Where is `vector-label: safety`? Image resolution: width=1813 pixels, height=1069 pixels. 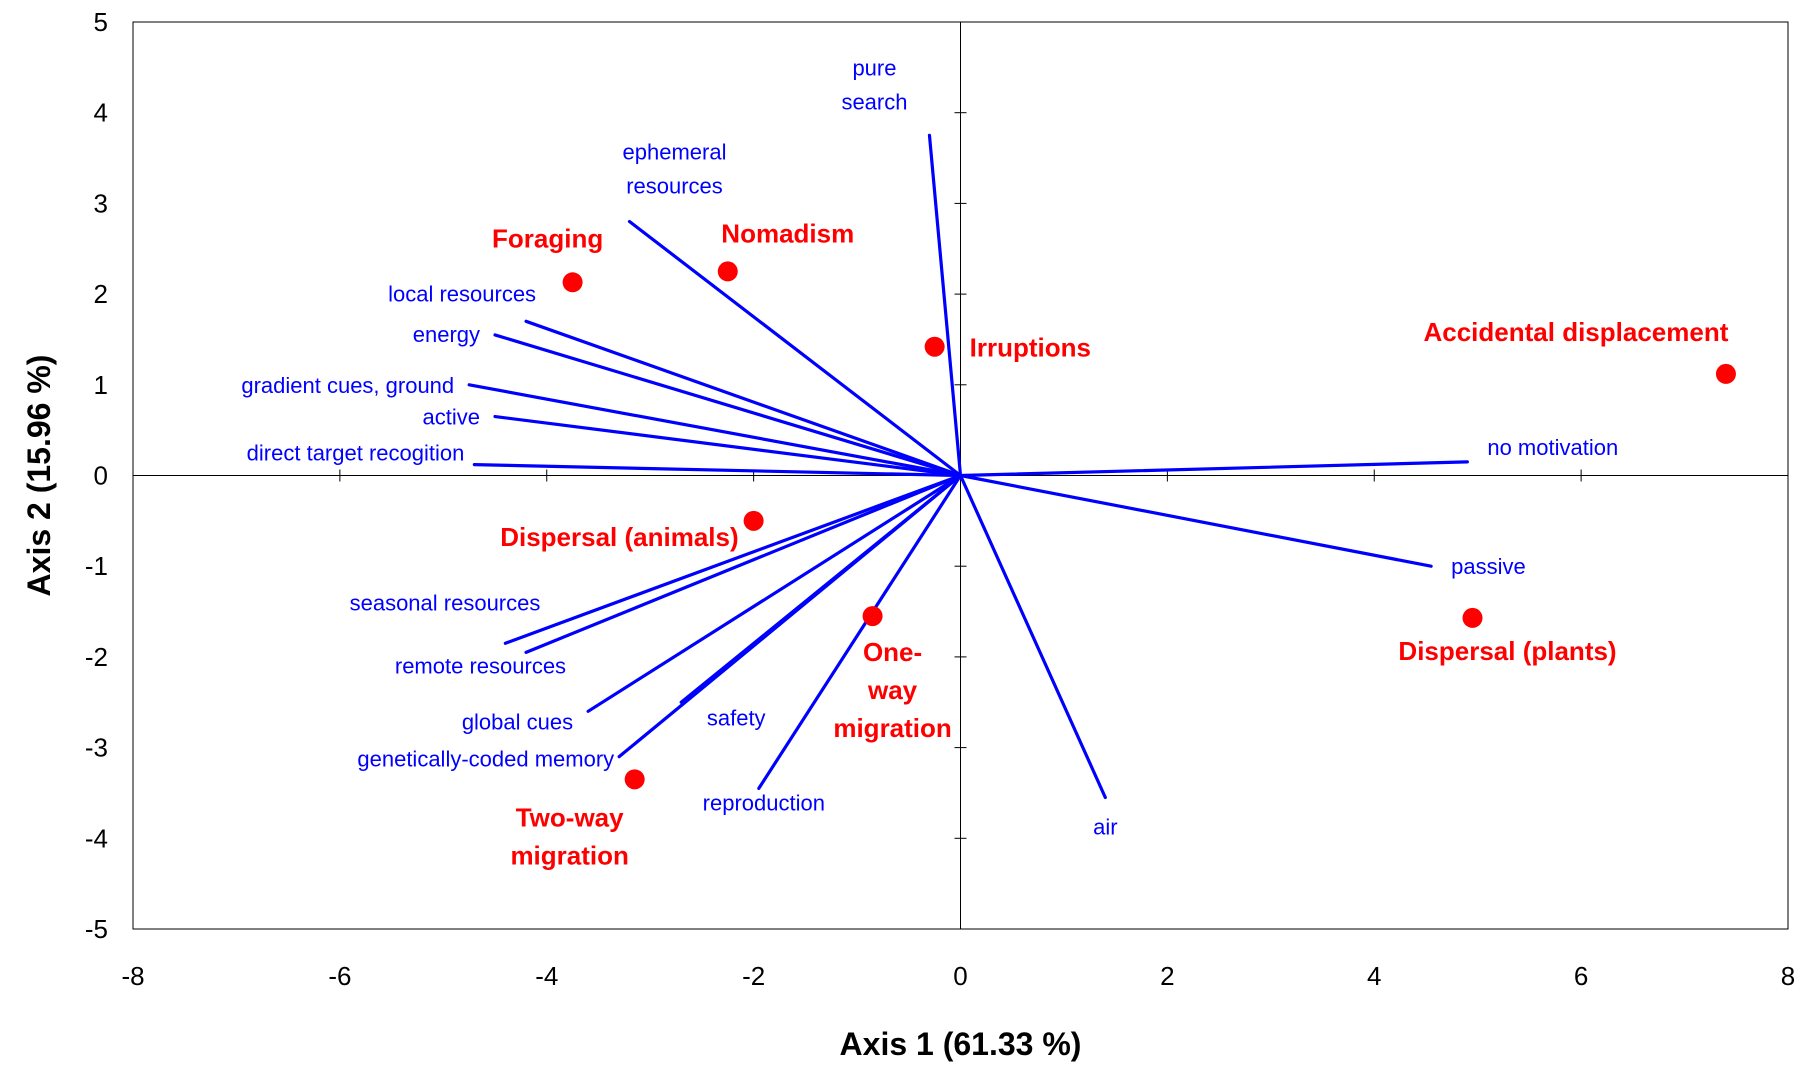
vector-label: safety is located at coordinates (736, 717).